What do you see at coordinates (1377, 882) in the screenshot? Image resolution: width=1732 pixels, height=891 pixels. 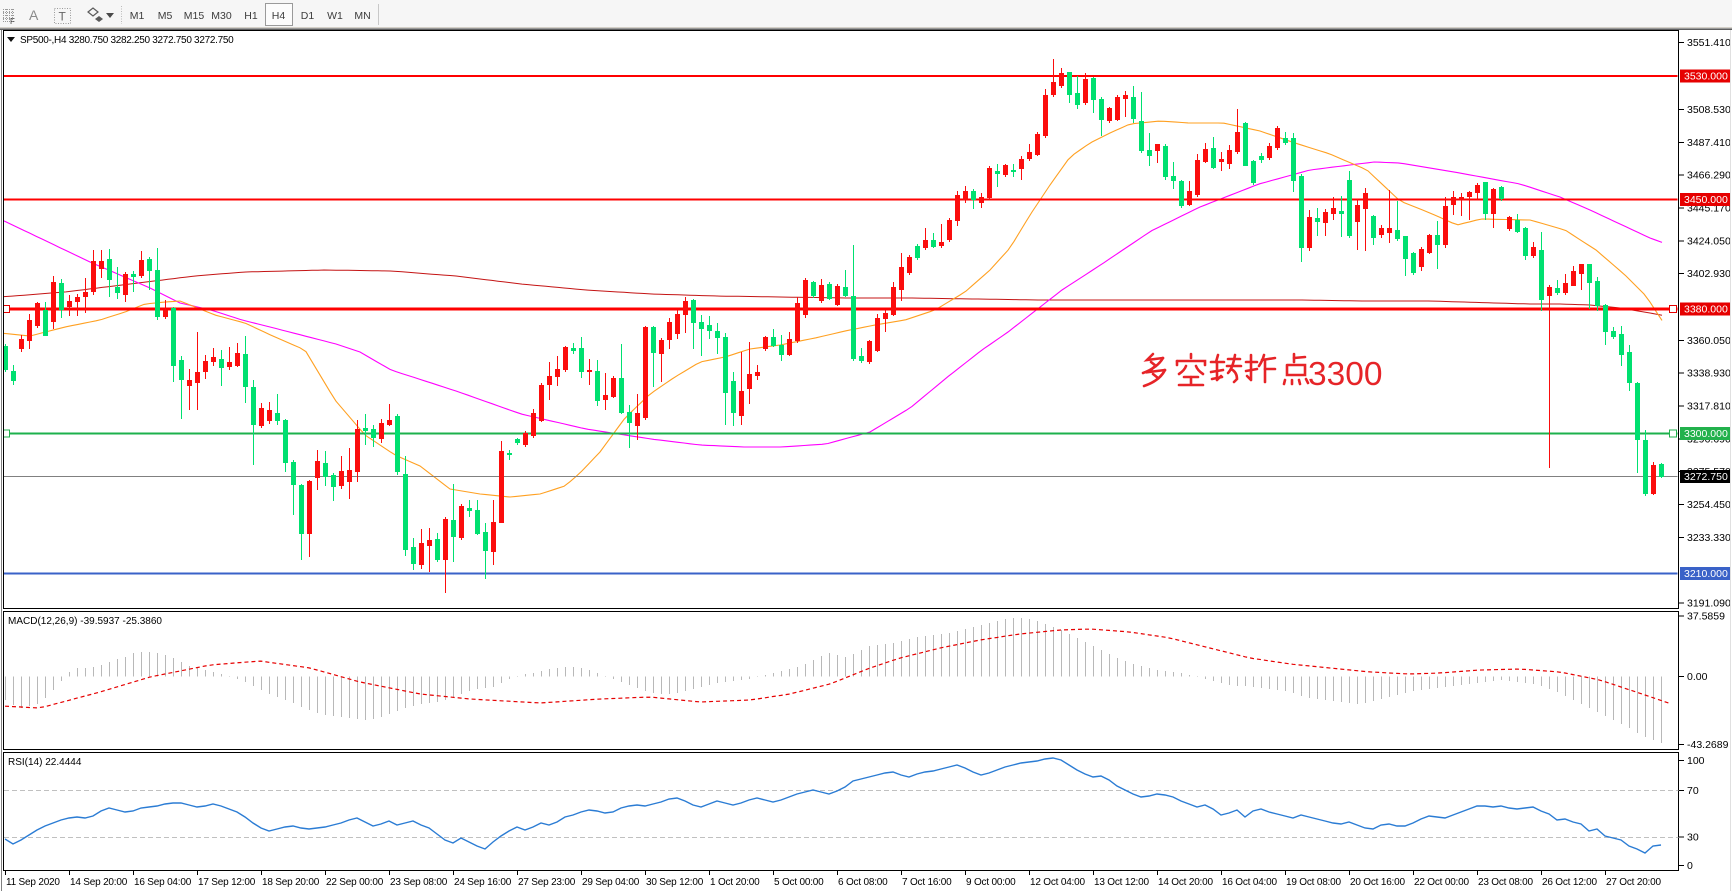 I see `svg-text: 20 Oct 16:00` at bounding box center [1377, 882].